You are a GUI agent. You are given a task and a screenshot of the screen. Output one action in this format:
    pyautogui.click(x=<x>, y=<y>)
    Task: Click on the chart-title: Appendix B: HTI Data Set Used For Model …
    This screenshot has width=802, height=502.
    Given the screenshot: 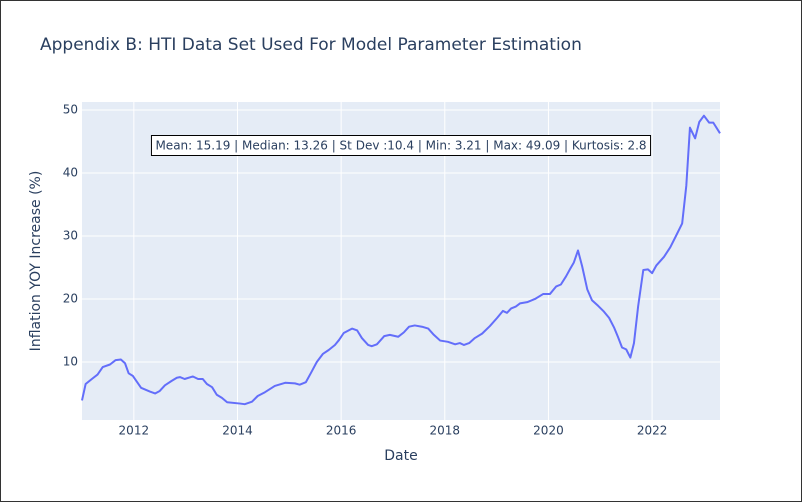 What is the action you would take?
    pyautogui.click(x=311, y=45)
    